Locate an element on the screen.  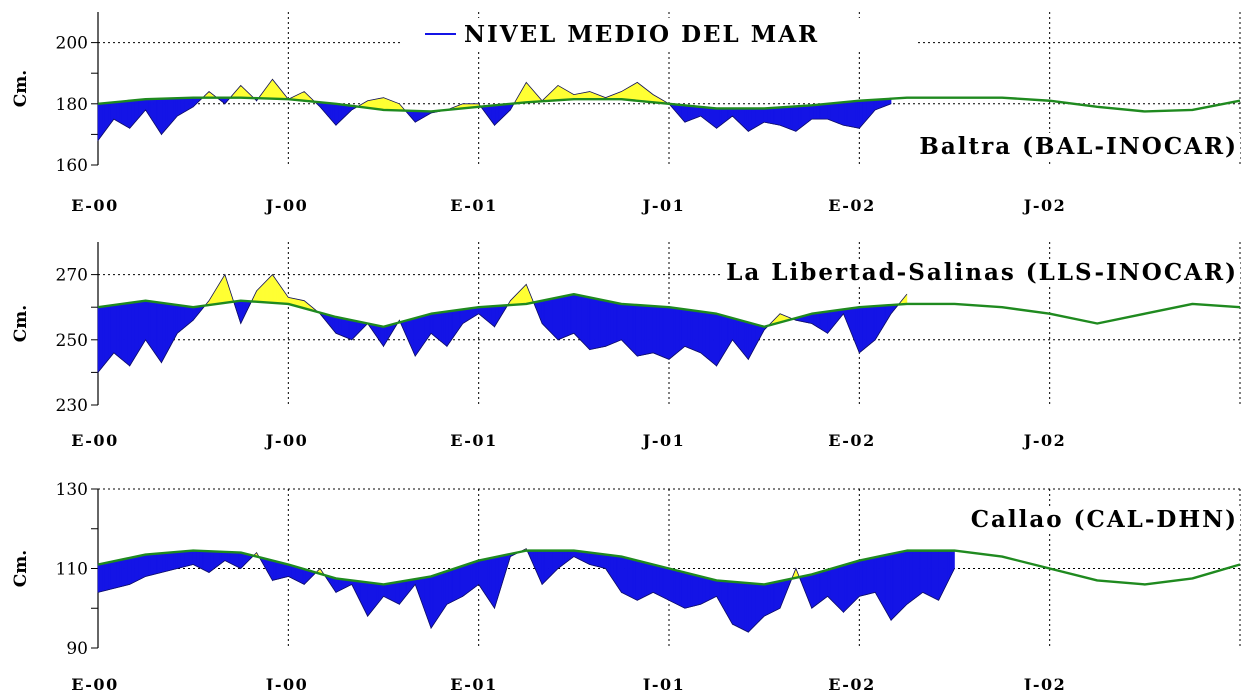
y-tick-label: 110 is located at coordinates (72, 570).